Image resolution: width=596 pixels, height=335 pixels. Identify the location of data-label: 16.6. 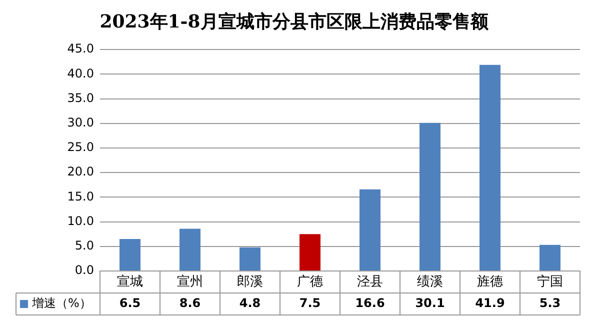
(370, 303).